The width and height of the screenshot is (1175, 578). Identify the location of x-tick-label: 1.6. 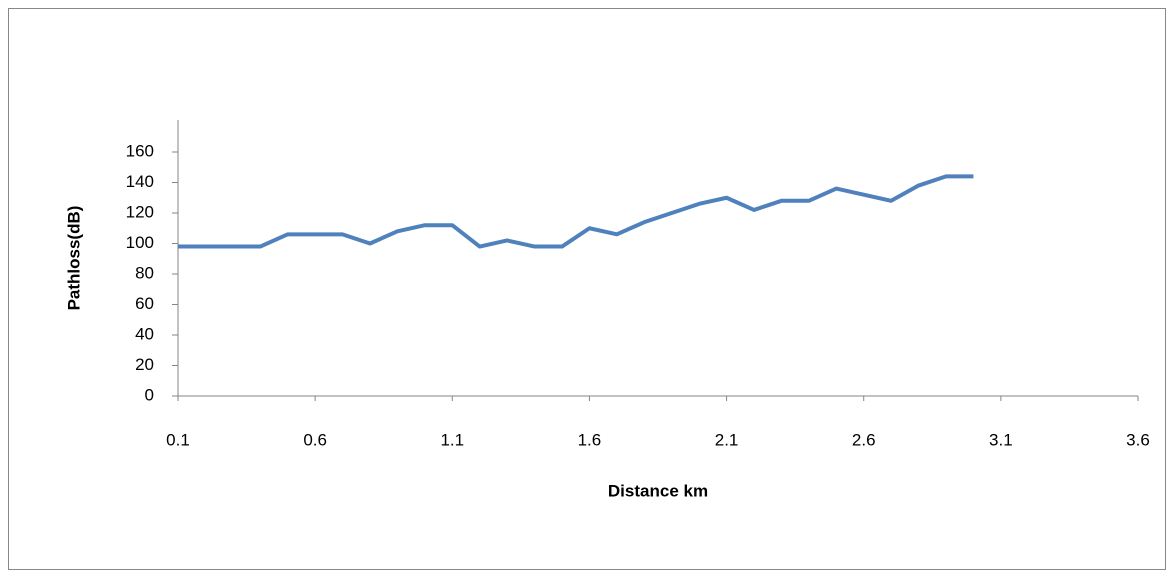
(590, 439).